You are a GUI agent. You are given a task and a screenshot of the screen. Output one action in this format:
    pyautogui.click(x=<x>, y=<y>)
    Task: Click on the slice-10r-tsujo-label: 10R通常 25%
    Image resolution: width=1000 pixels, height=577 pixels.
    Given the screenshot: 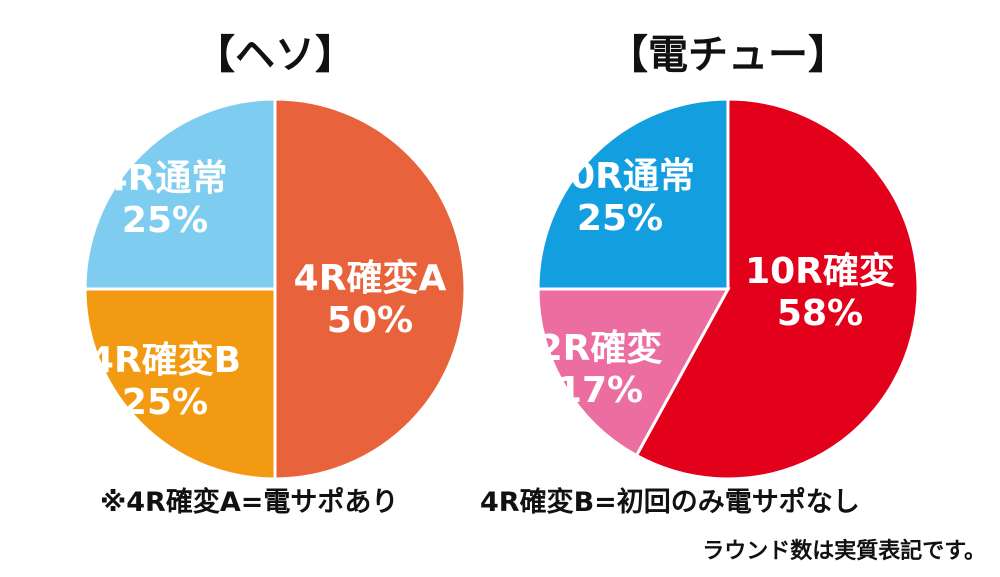 What is the action you would take?
    pyautogui.click(x=620, y=197)
    